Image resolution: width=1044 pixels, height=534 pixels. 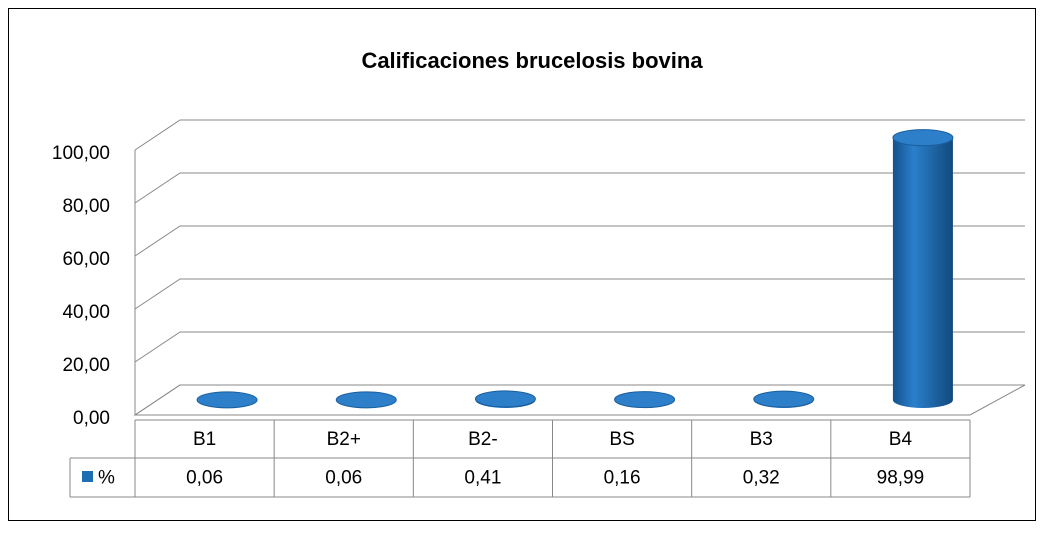 What do you see at coordinates (532, 60) in the screenshot?
I see `chart-title: Calificaciones brucelosis bovina` at bounding box center [532, 60].